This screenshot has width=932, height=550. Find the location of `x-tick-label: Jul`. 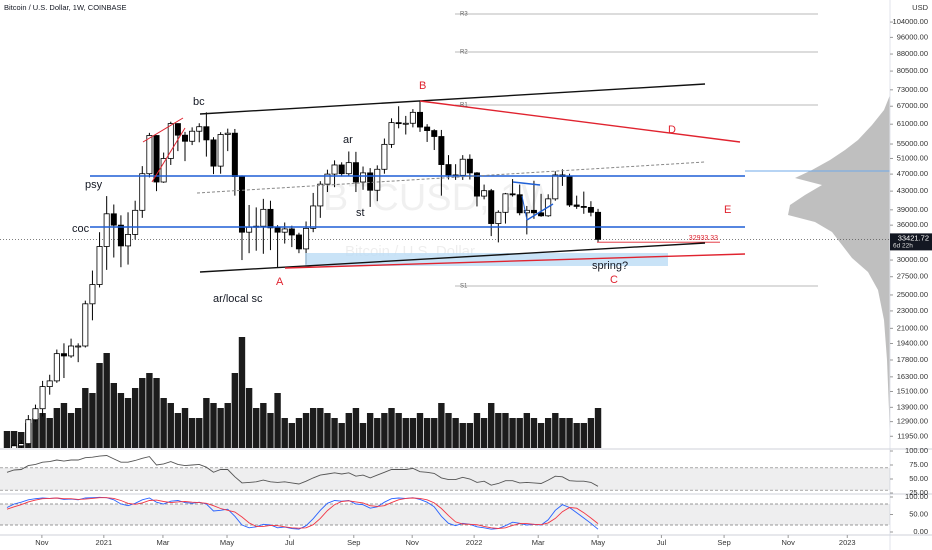

x-tick-label: Jul is located at coordinates (290, 542).